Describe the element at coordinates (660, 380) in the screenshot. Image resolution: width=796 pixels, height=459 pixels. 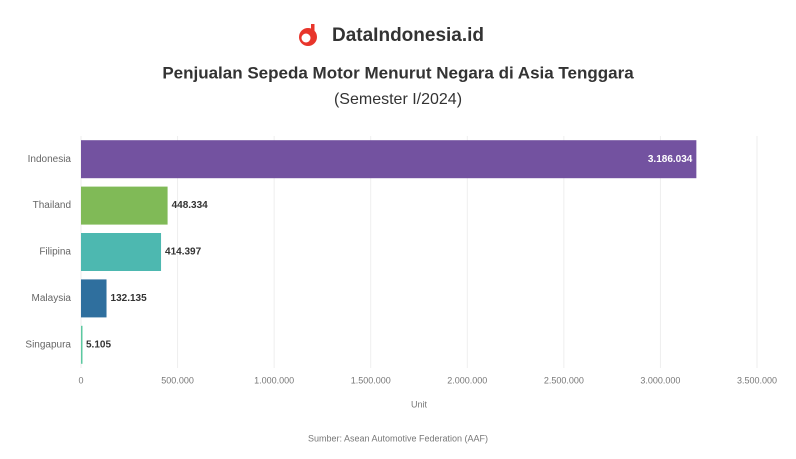
I see `x-tick-label: 3.000.000` at that location.